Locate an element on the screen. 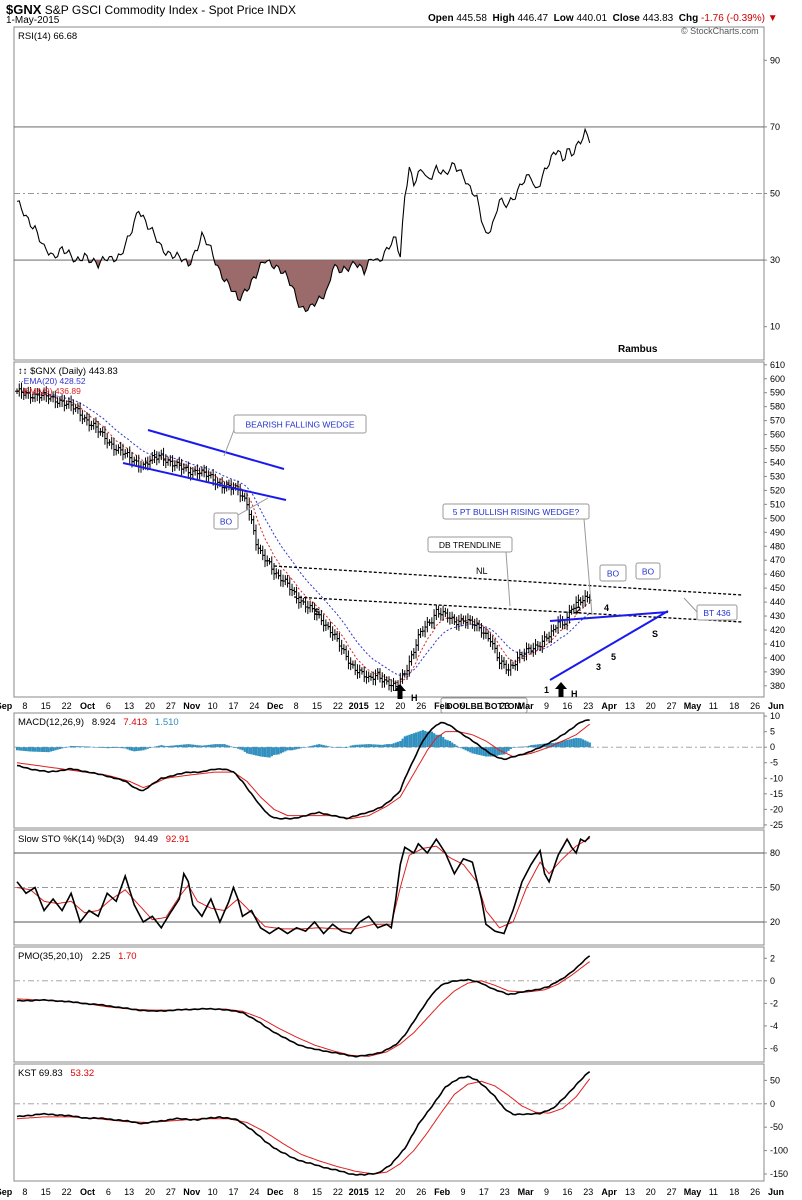 This screenshot has height=1200, width=802. y-tick-label: 600 is located at coordinates (777, 379).